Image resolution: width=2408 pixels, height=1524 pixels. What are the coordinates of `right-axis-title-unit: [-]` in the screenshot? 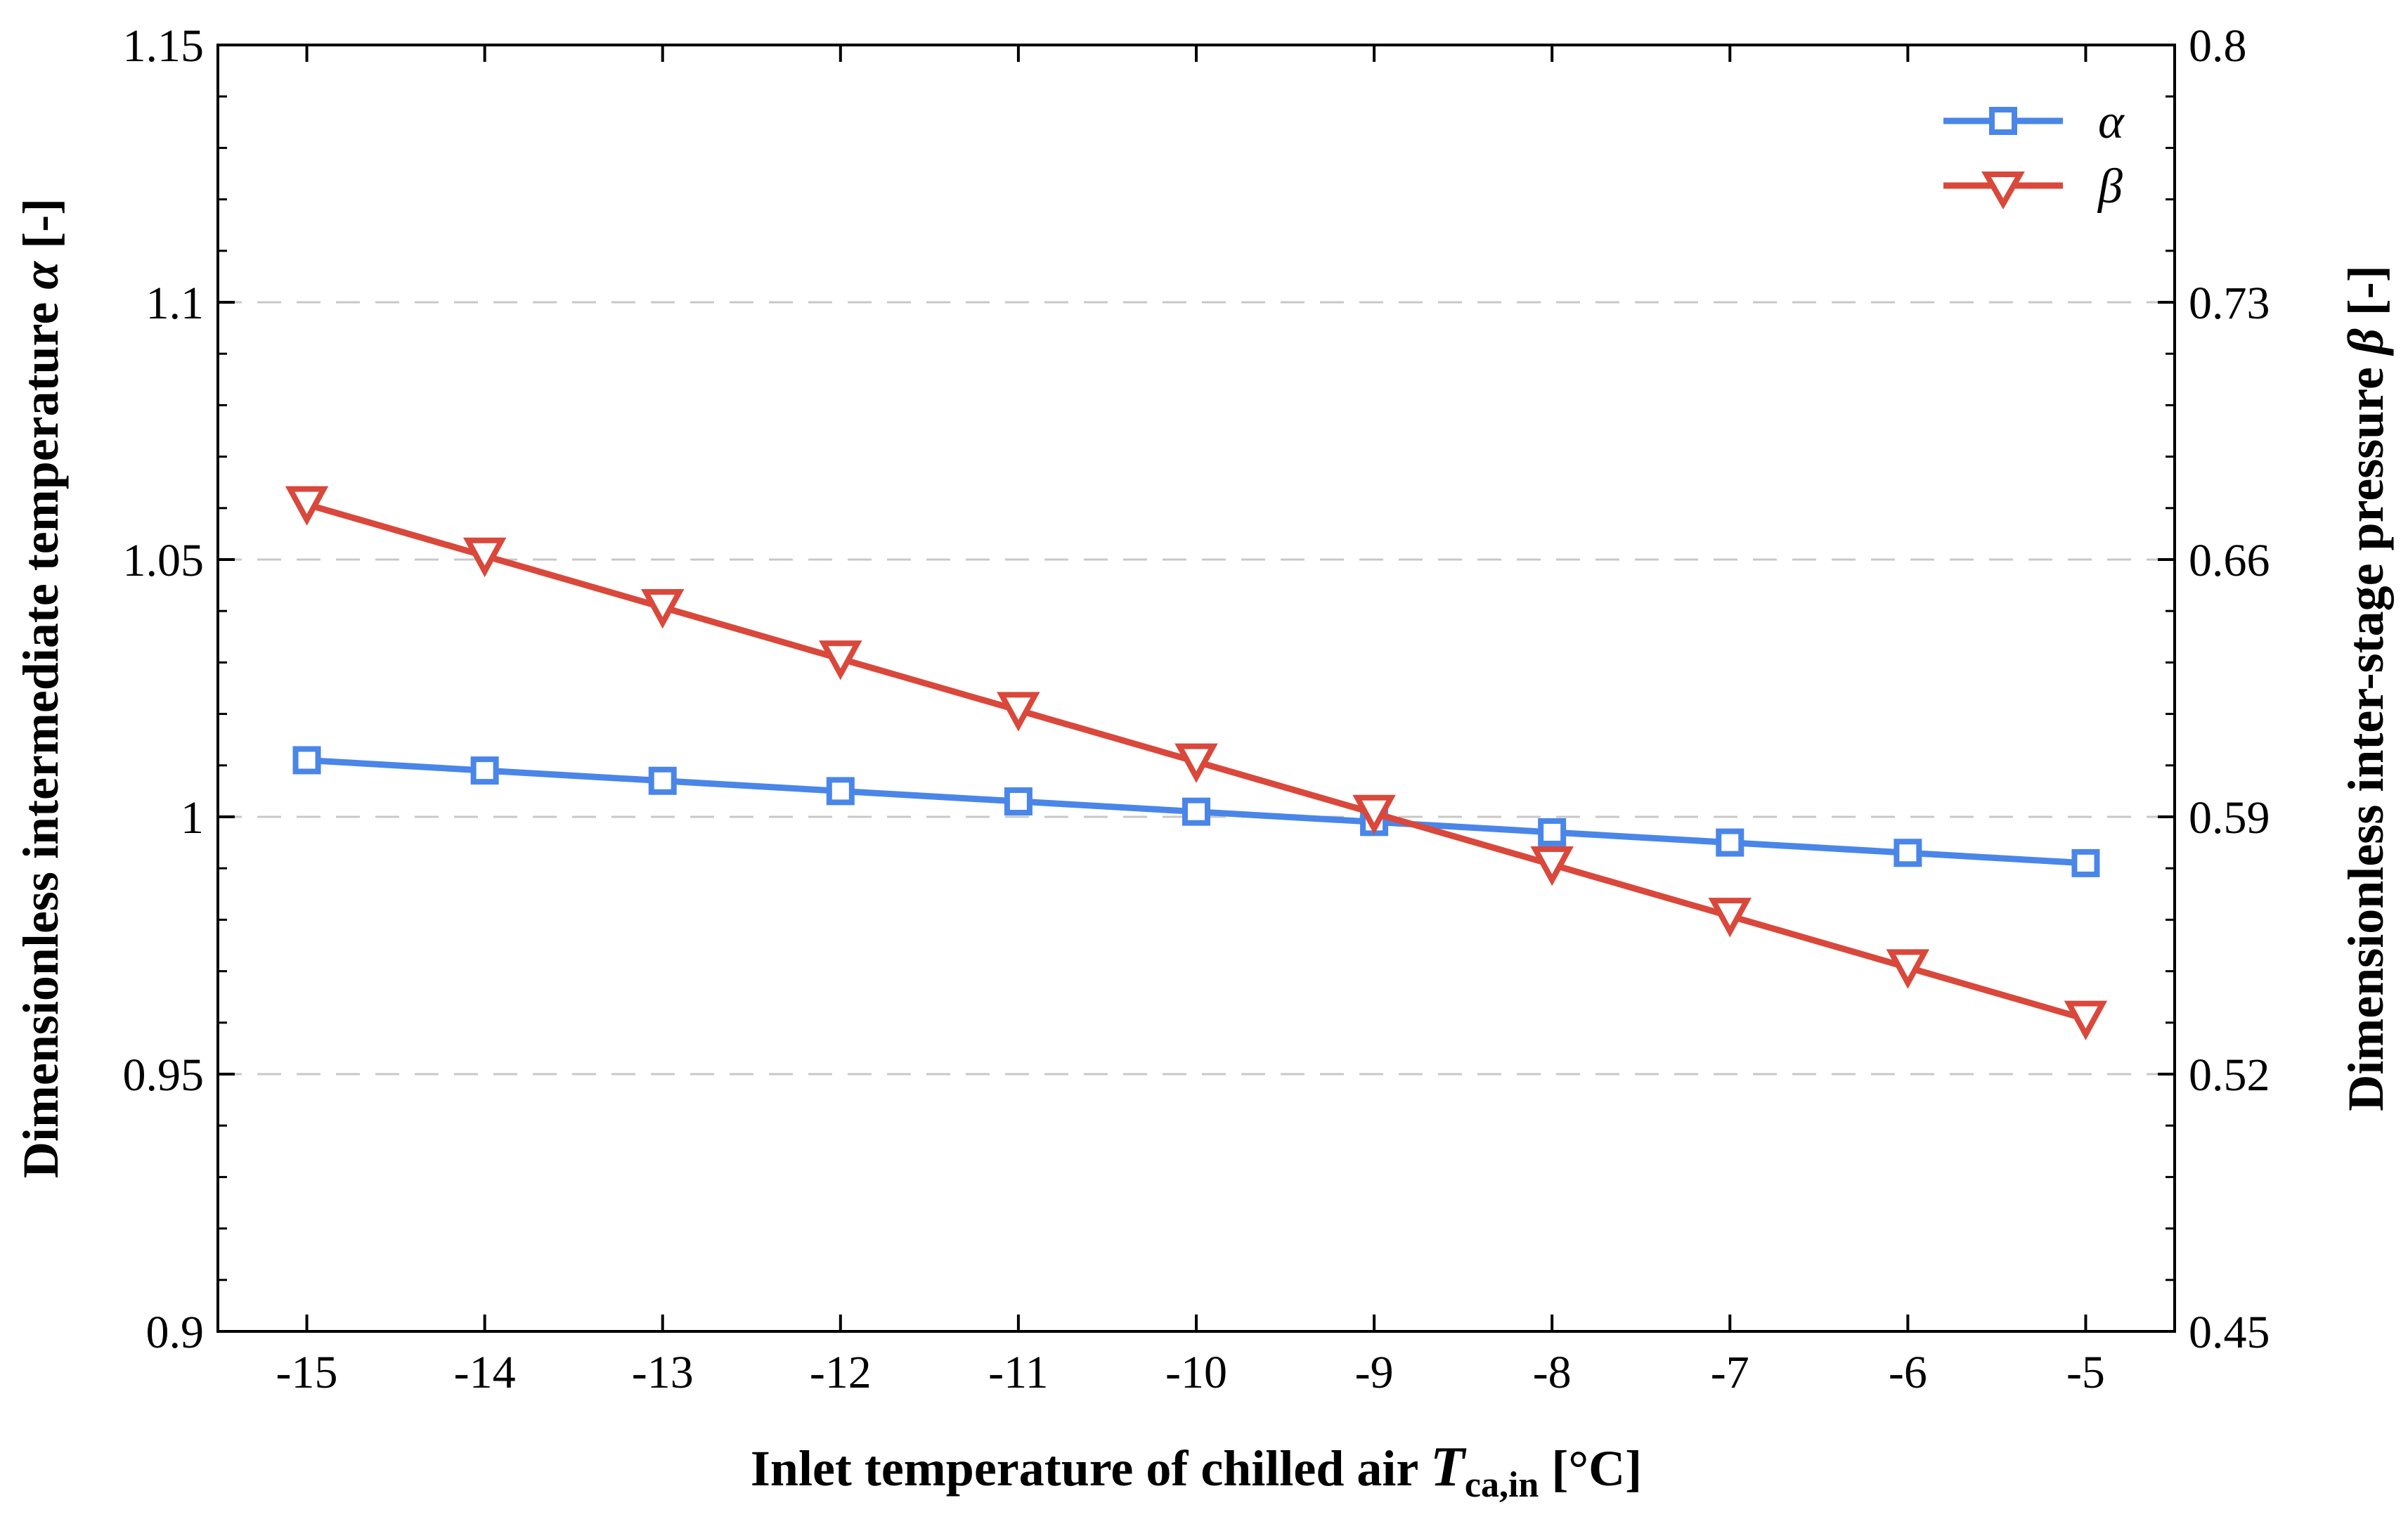 It's located at (2366, 297).